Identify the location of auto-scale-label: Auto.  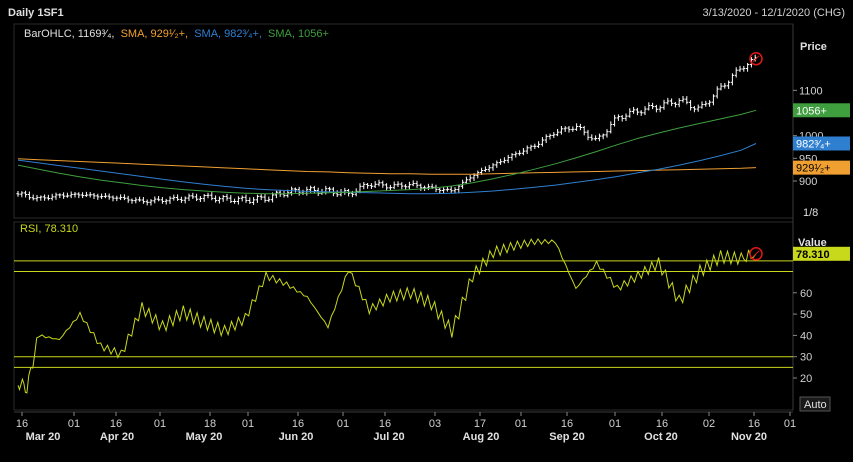
(815, 405).